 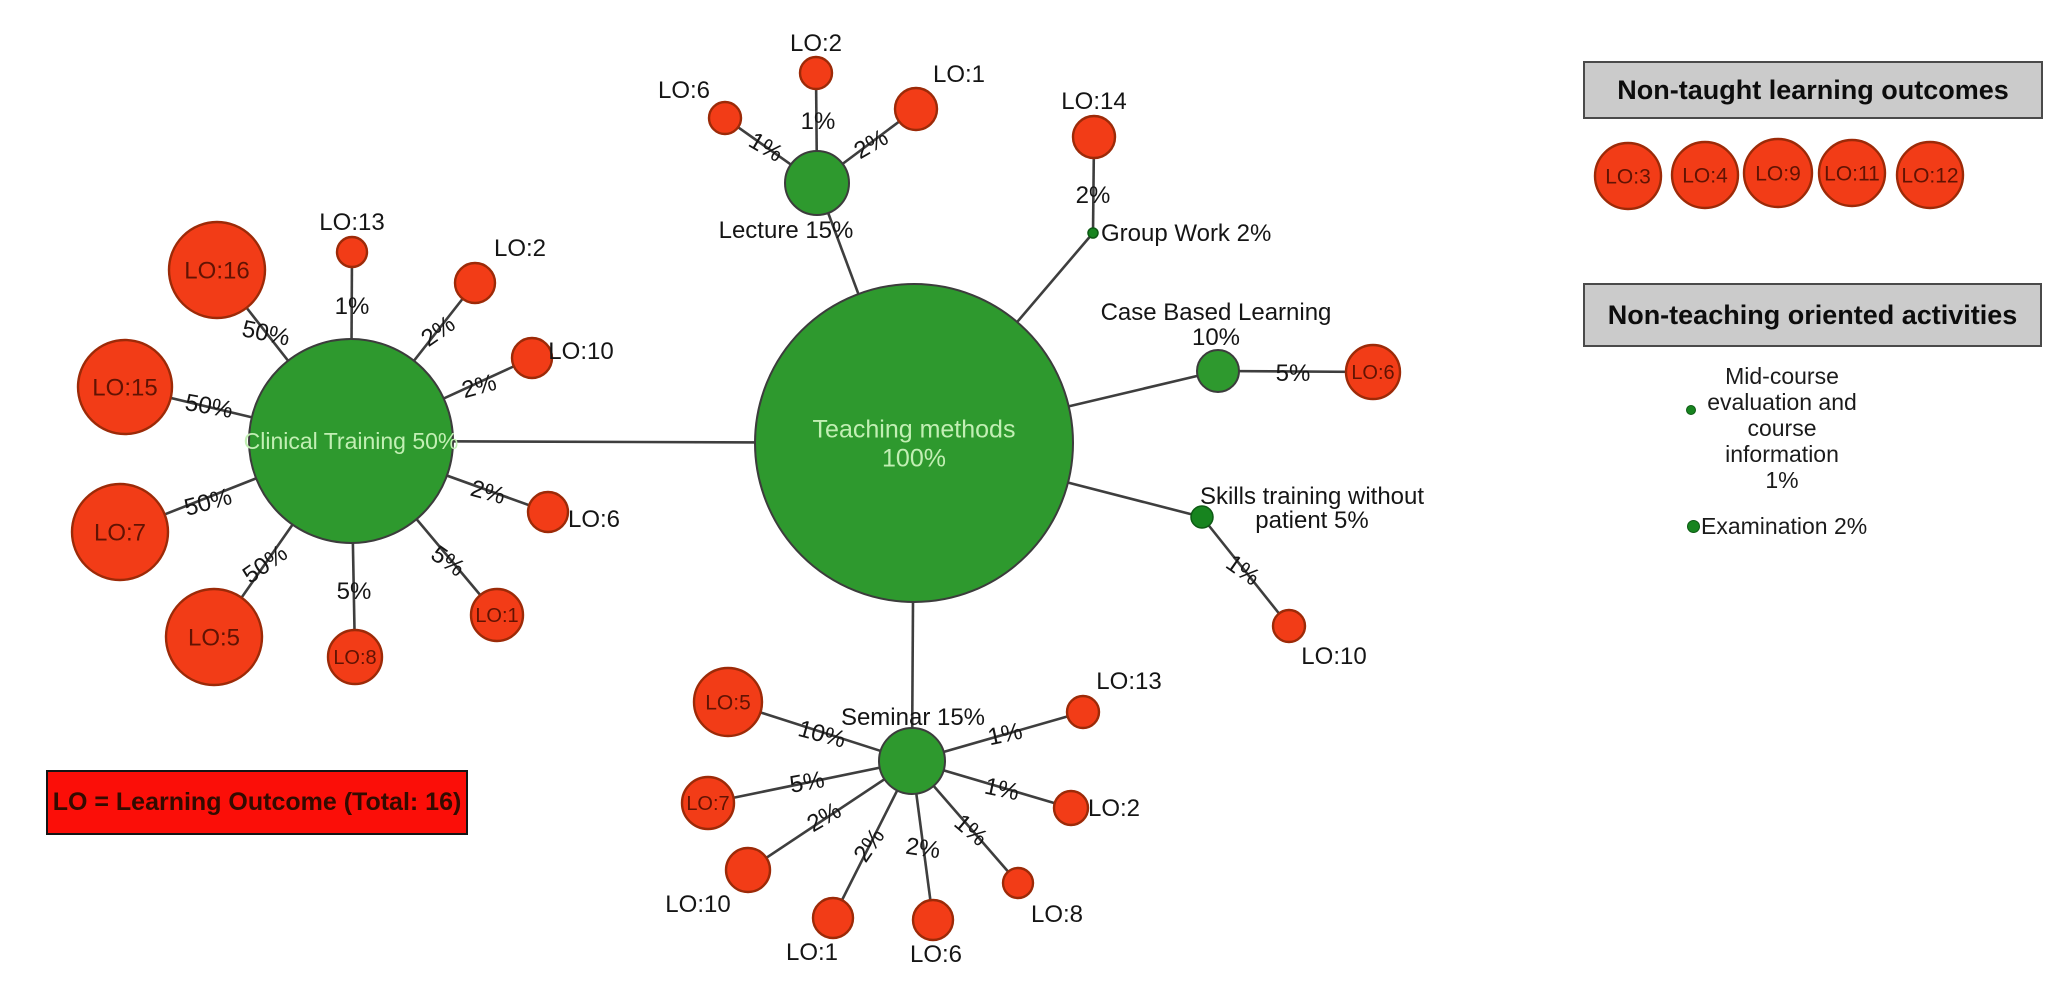 I want to click on node-circle-sem-lo13, so click(x=1083, y=712).